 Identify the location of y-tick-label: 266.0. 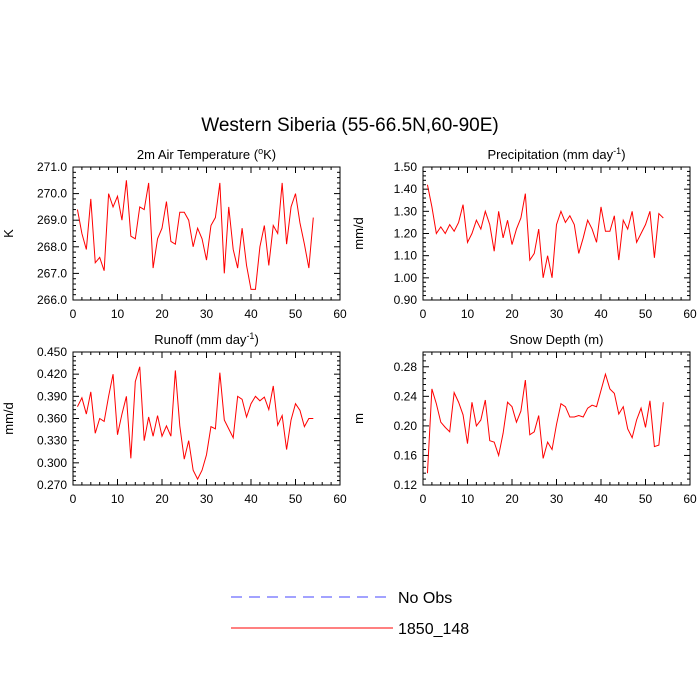
(52, 300).